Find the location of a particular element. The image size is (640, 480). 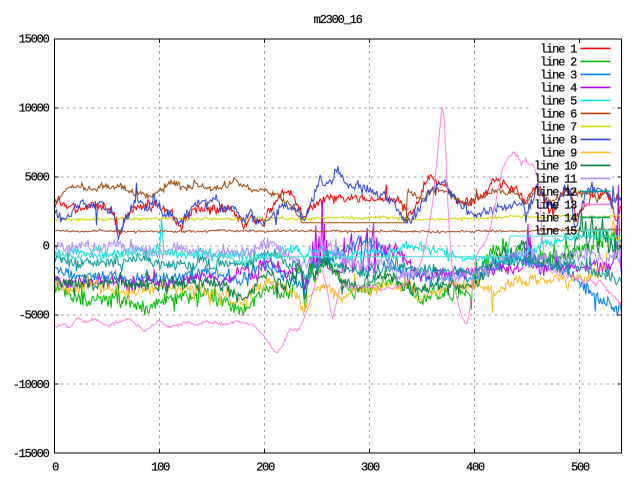

svg-text: 15000 is located at coordinates (34, 40).